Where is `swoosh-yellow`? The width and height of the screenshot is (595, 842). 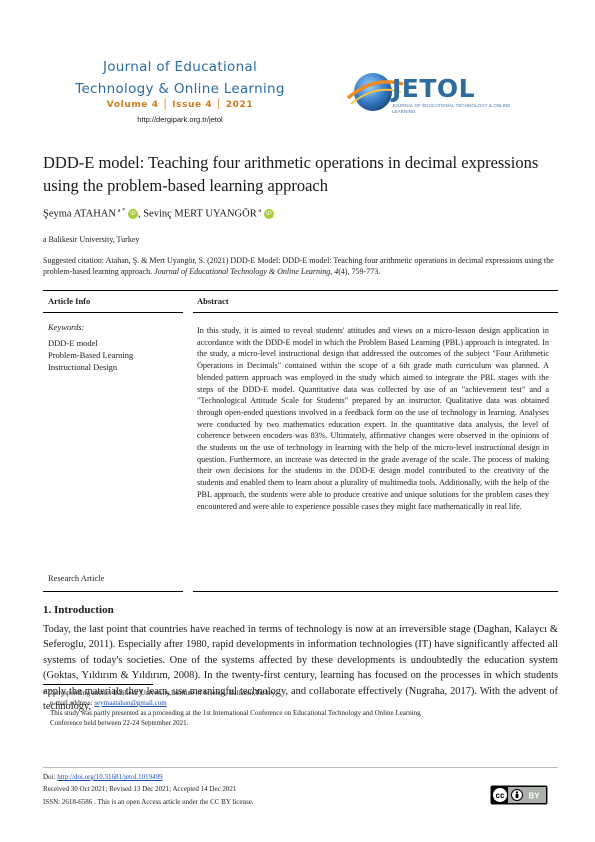 swoosh-yellow is located at coordinates (376, 96).